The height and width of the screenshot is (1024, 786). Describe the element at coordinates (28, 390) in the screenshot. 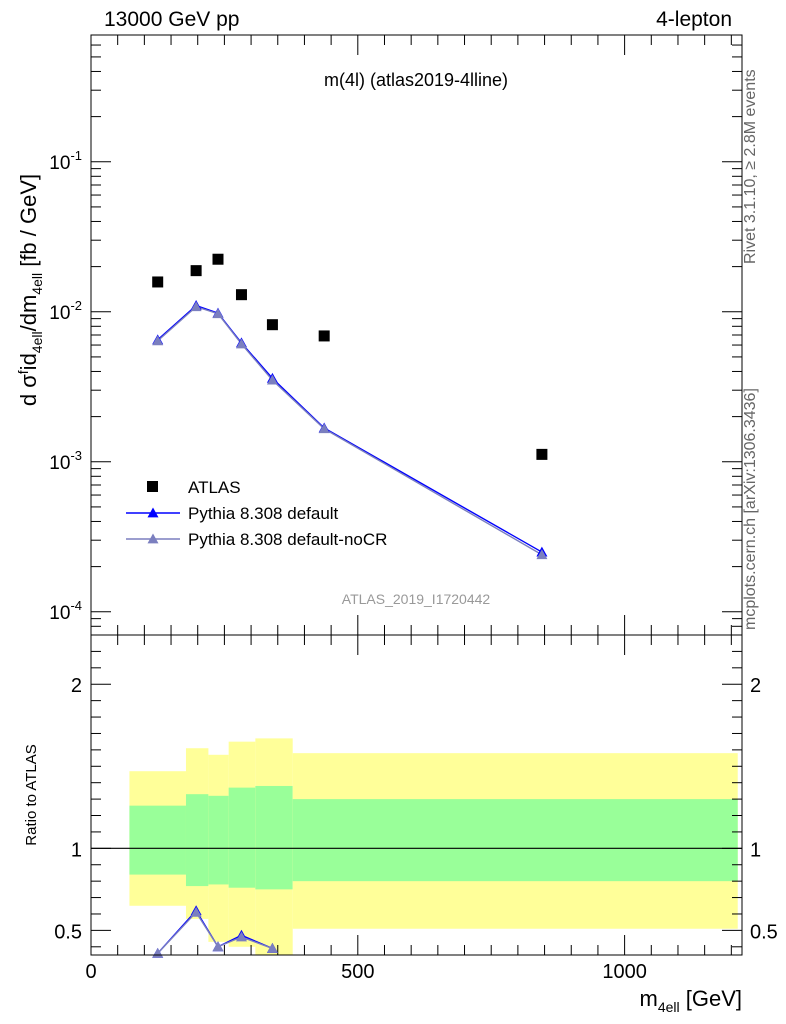

I see `y-label-part: d σ` at that location.